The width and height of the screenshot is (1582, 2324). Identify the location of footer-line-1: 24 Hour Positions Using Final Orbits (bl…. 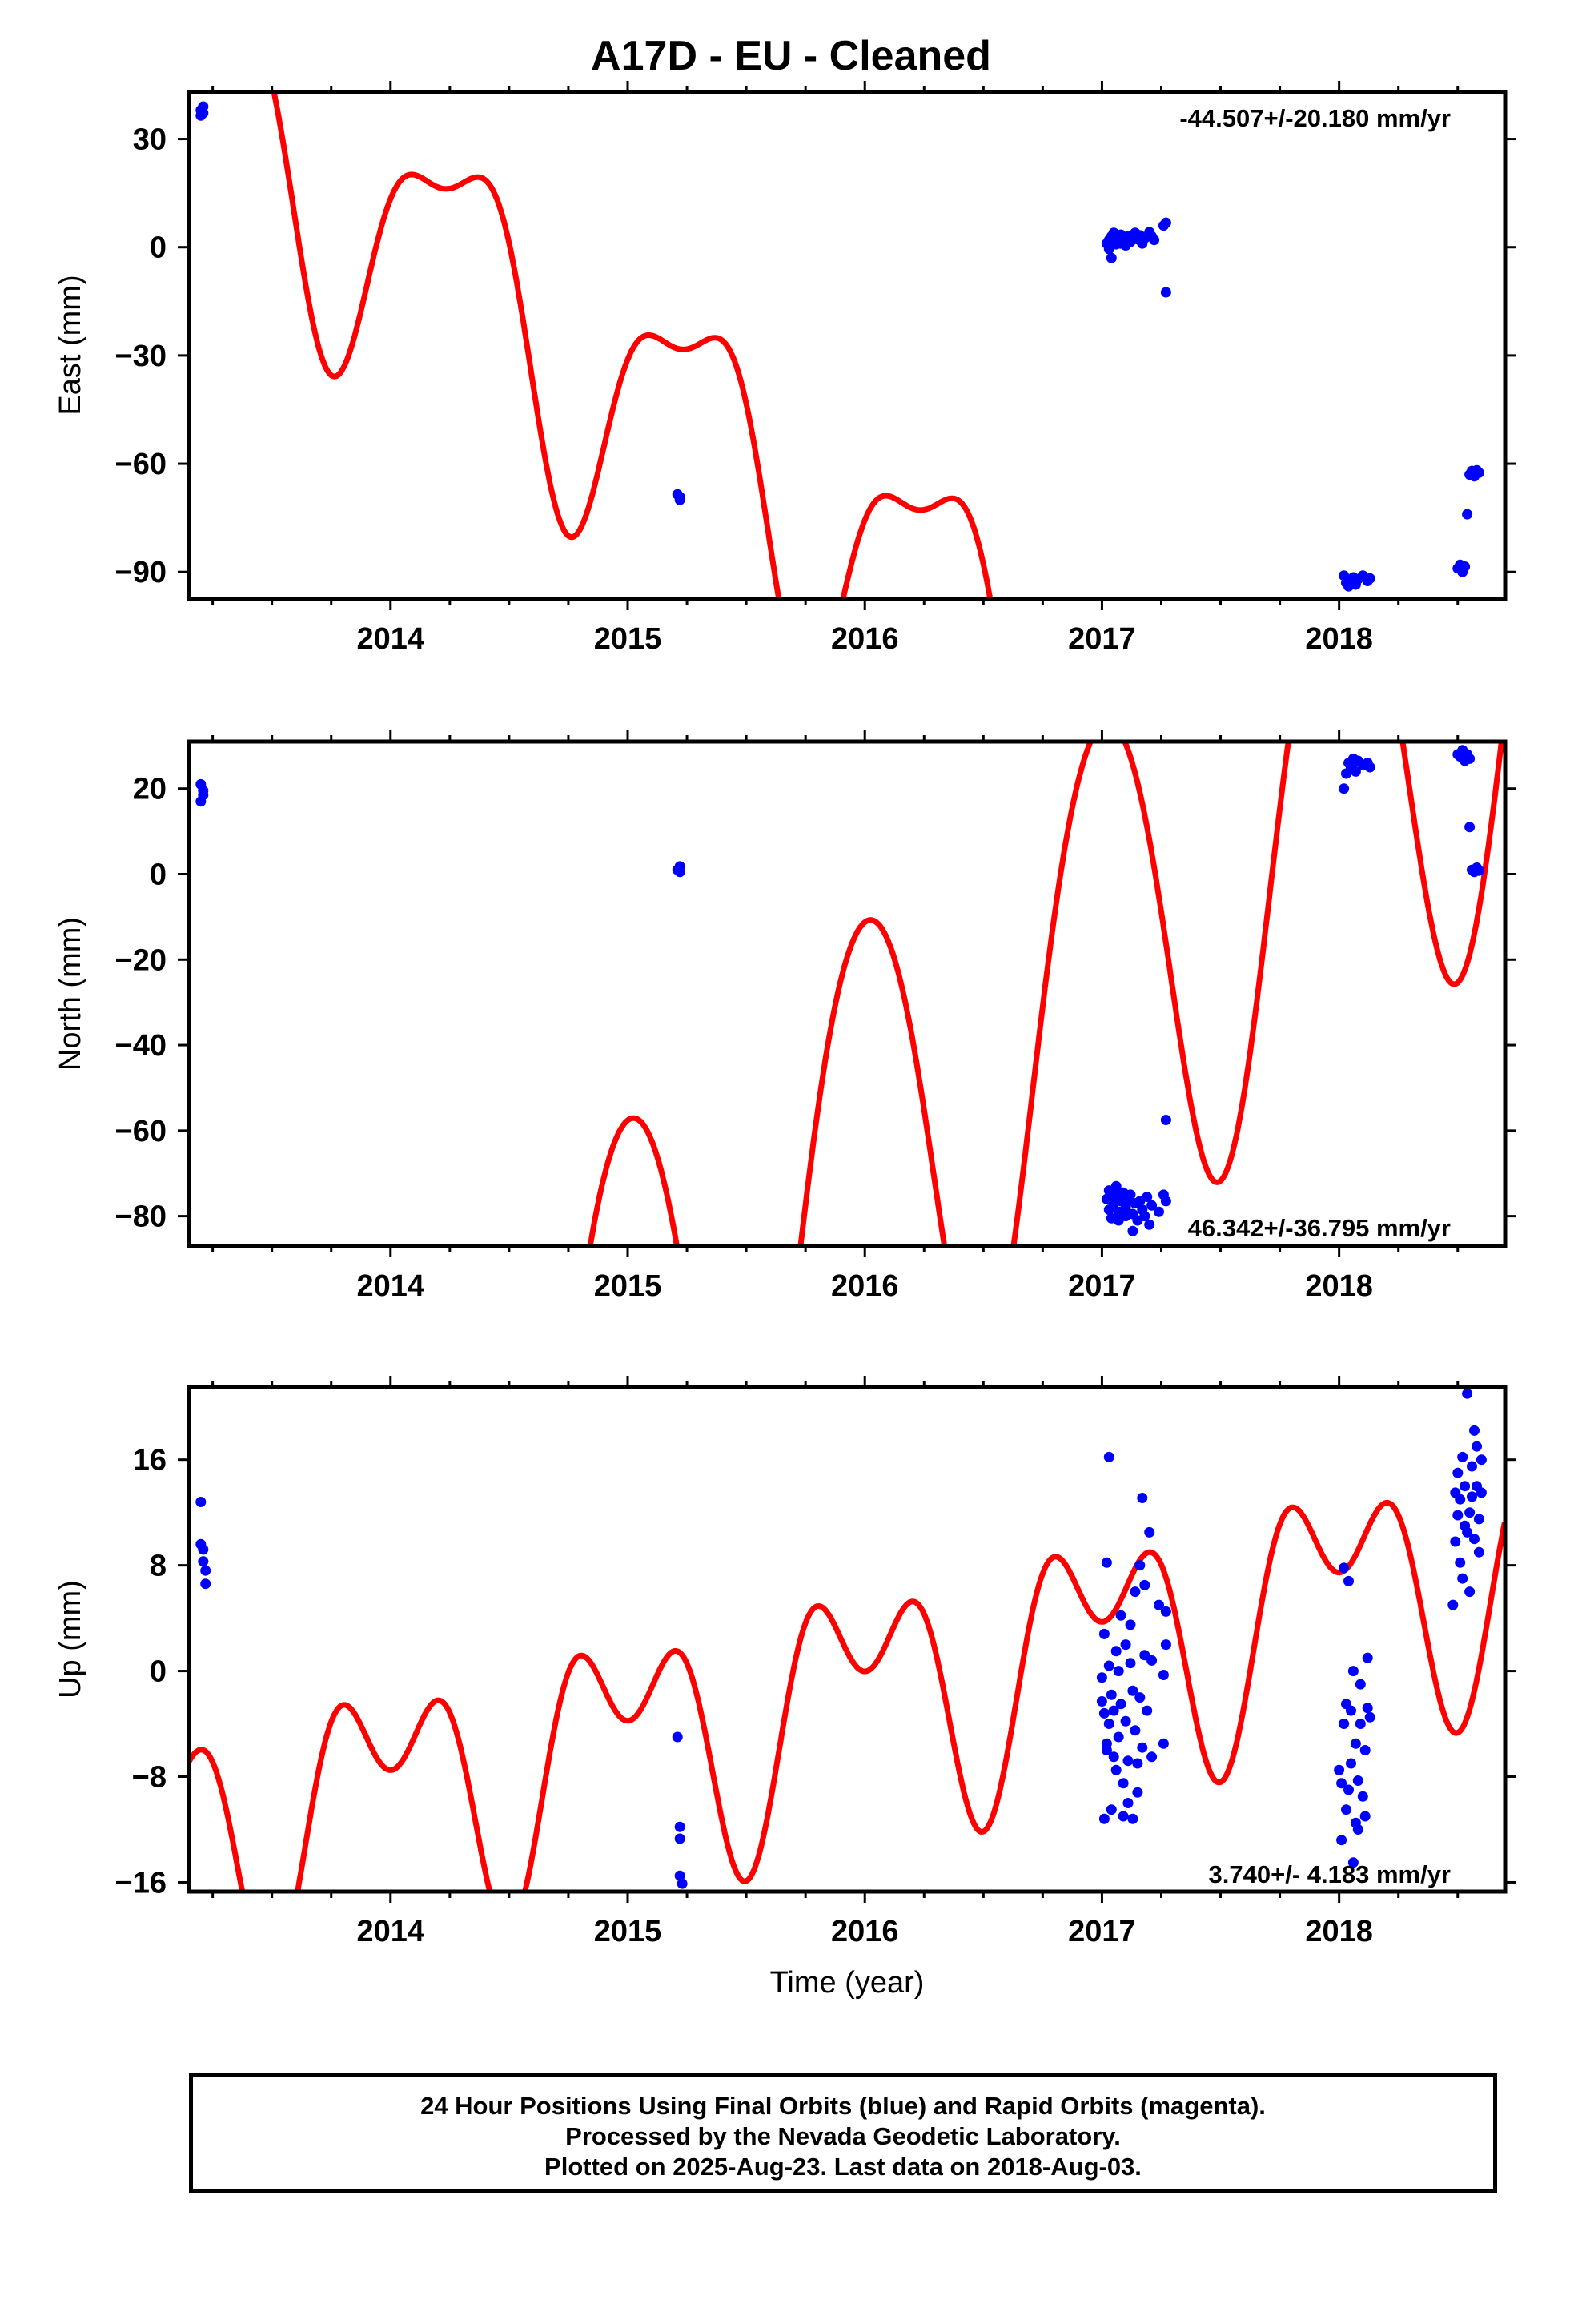
(843, 2106).